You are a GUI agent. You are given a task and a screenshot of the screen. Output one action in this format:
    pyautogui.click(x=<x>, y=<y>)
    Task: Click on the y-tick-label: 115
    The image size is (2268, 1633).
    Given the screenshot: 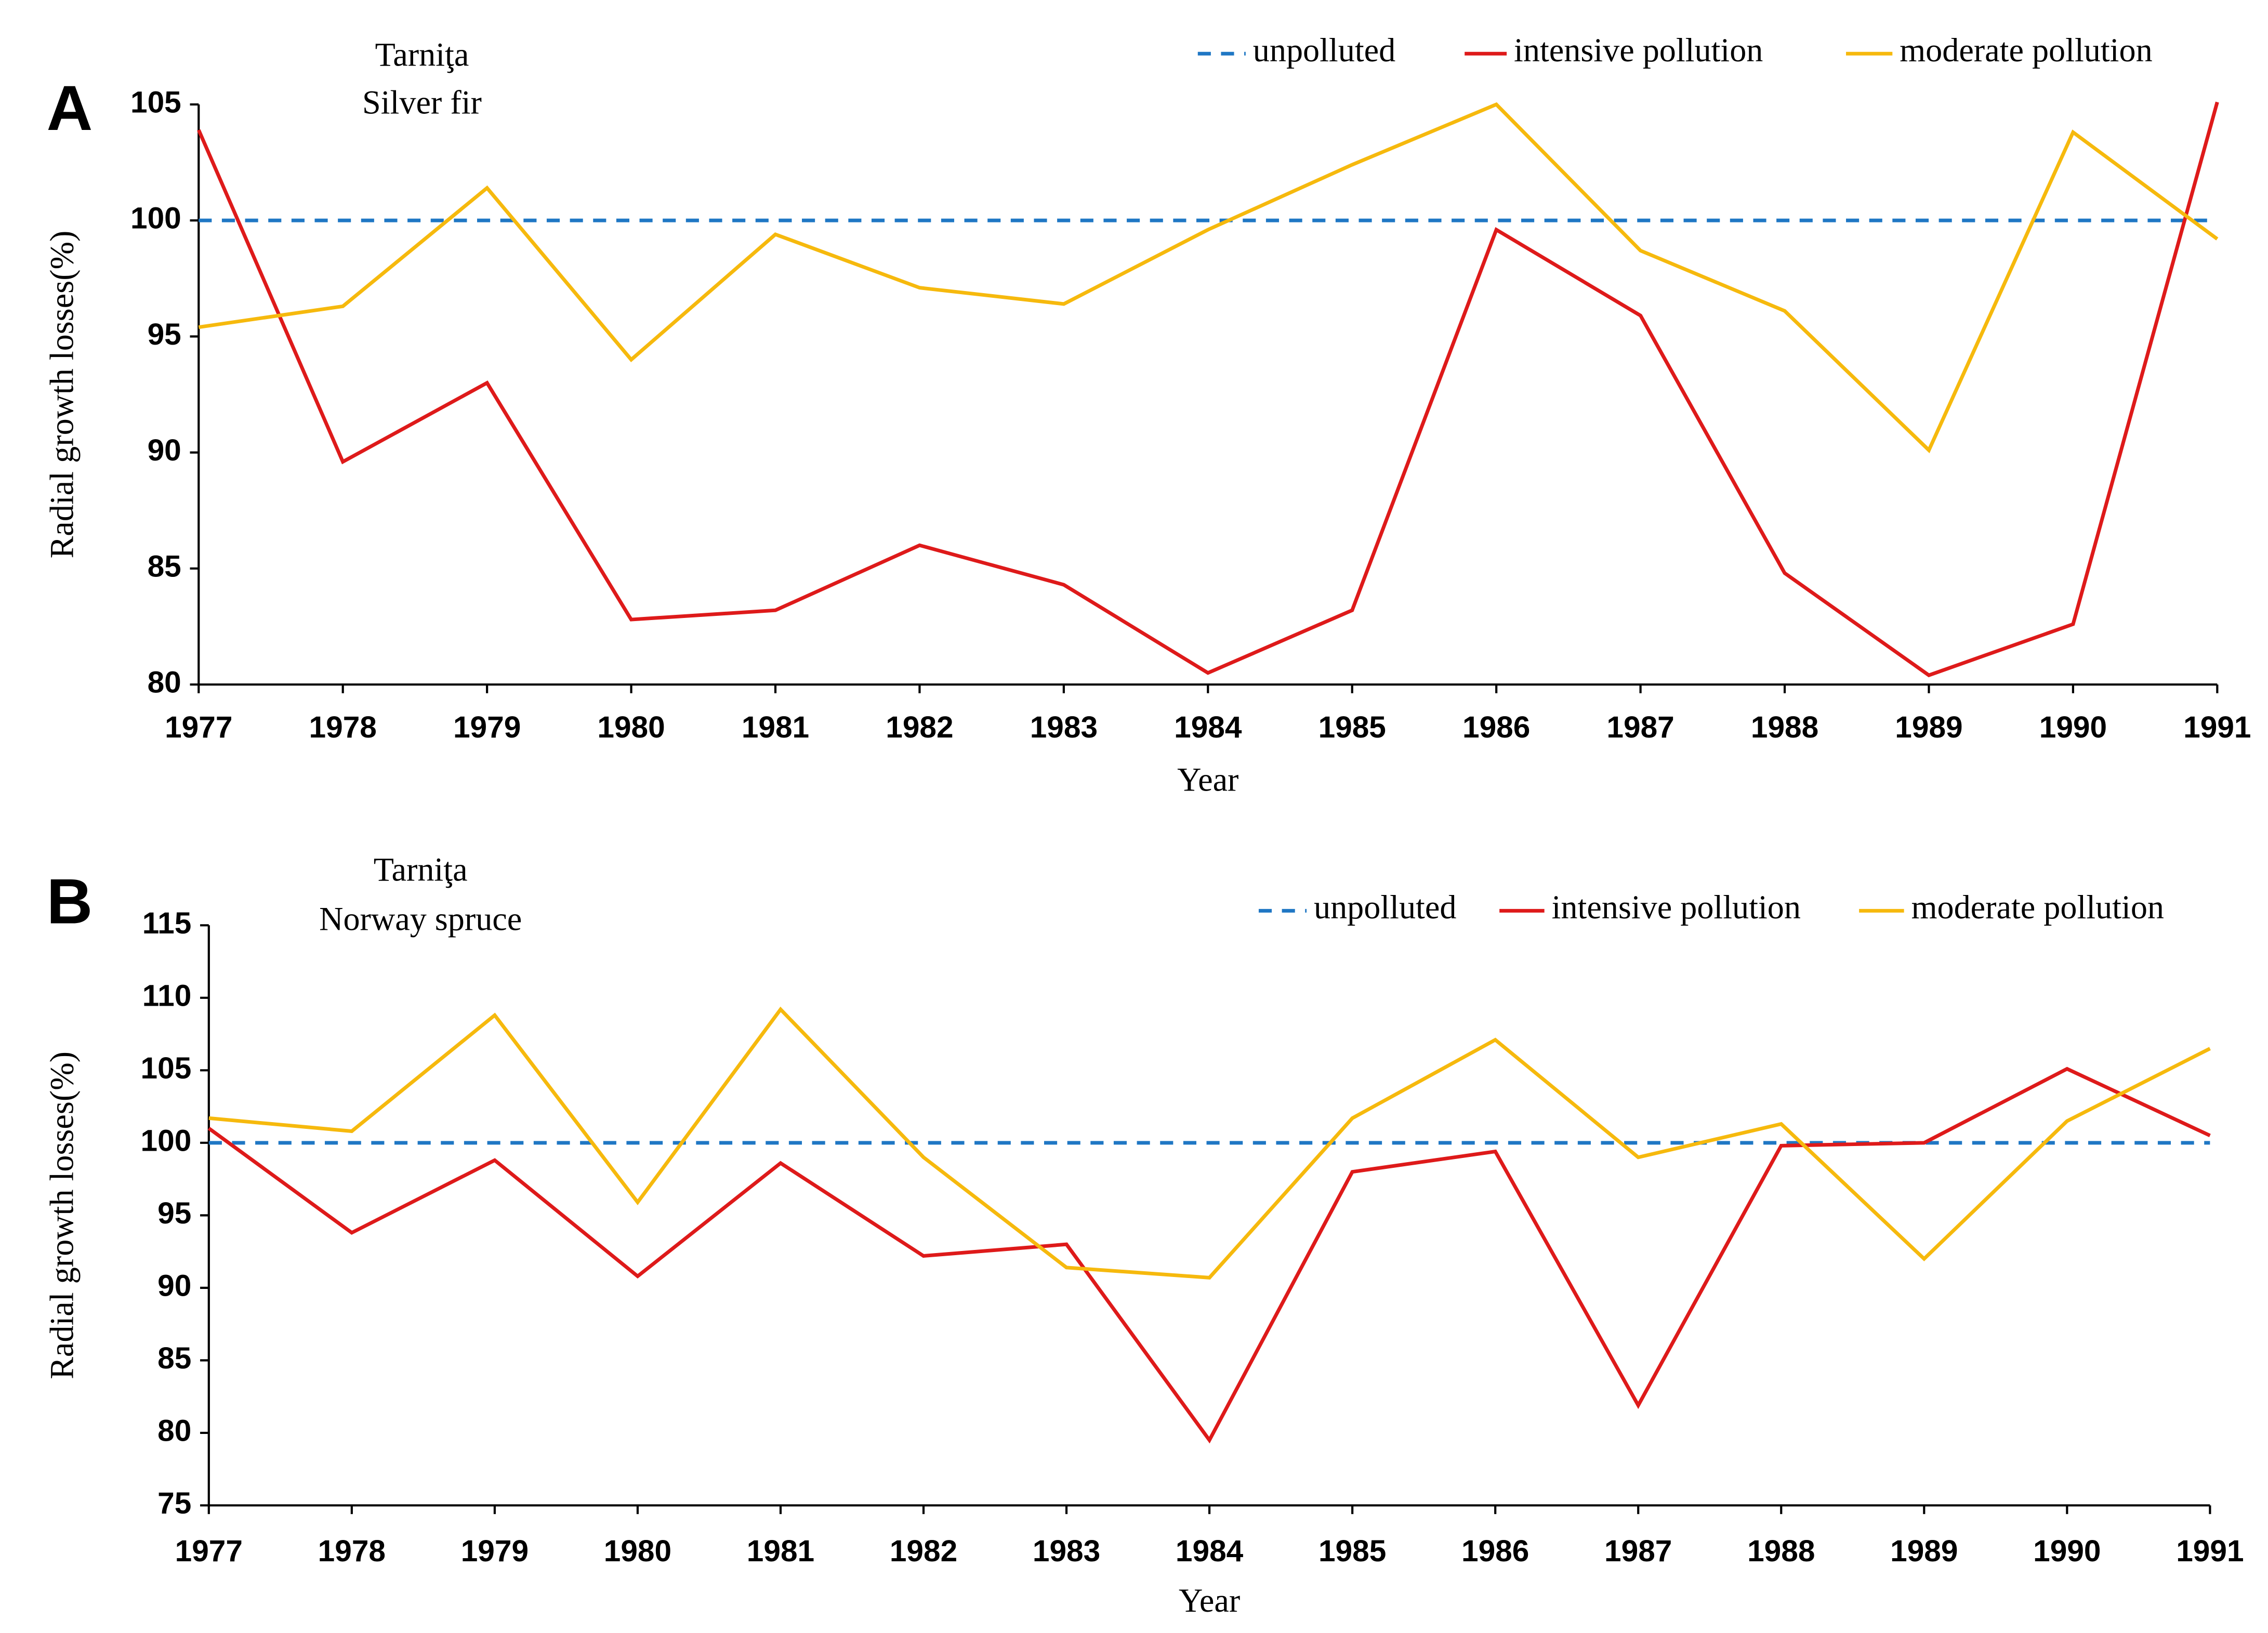 What is the action you would take?
    pyautogui.click(x=167, y=923)
    